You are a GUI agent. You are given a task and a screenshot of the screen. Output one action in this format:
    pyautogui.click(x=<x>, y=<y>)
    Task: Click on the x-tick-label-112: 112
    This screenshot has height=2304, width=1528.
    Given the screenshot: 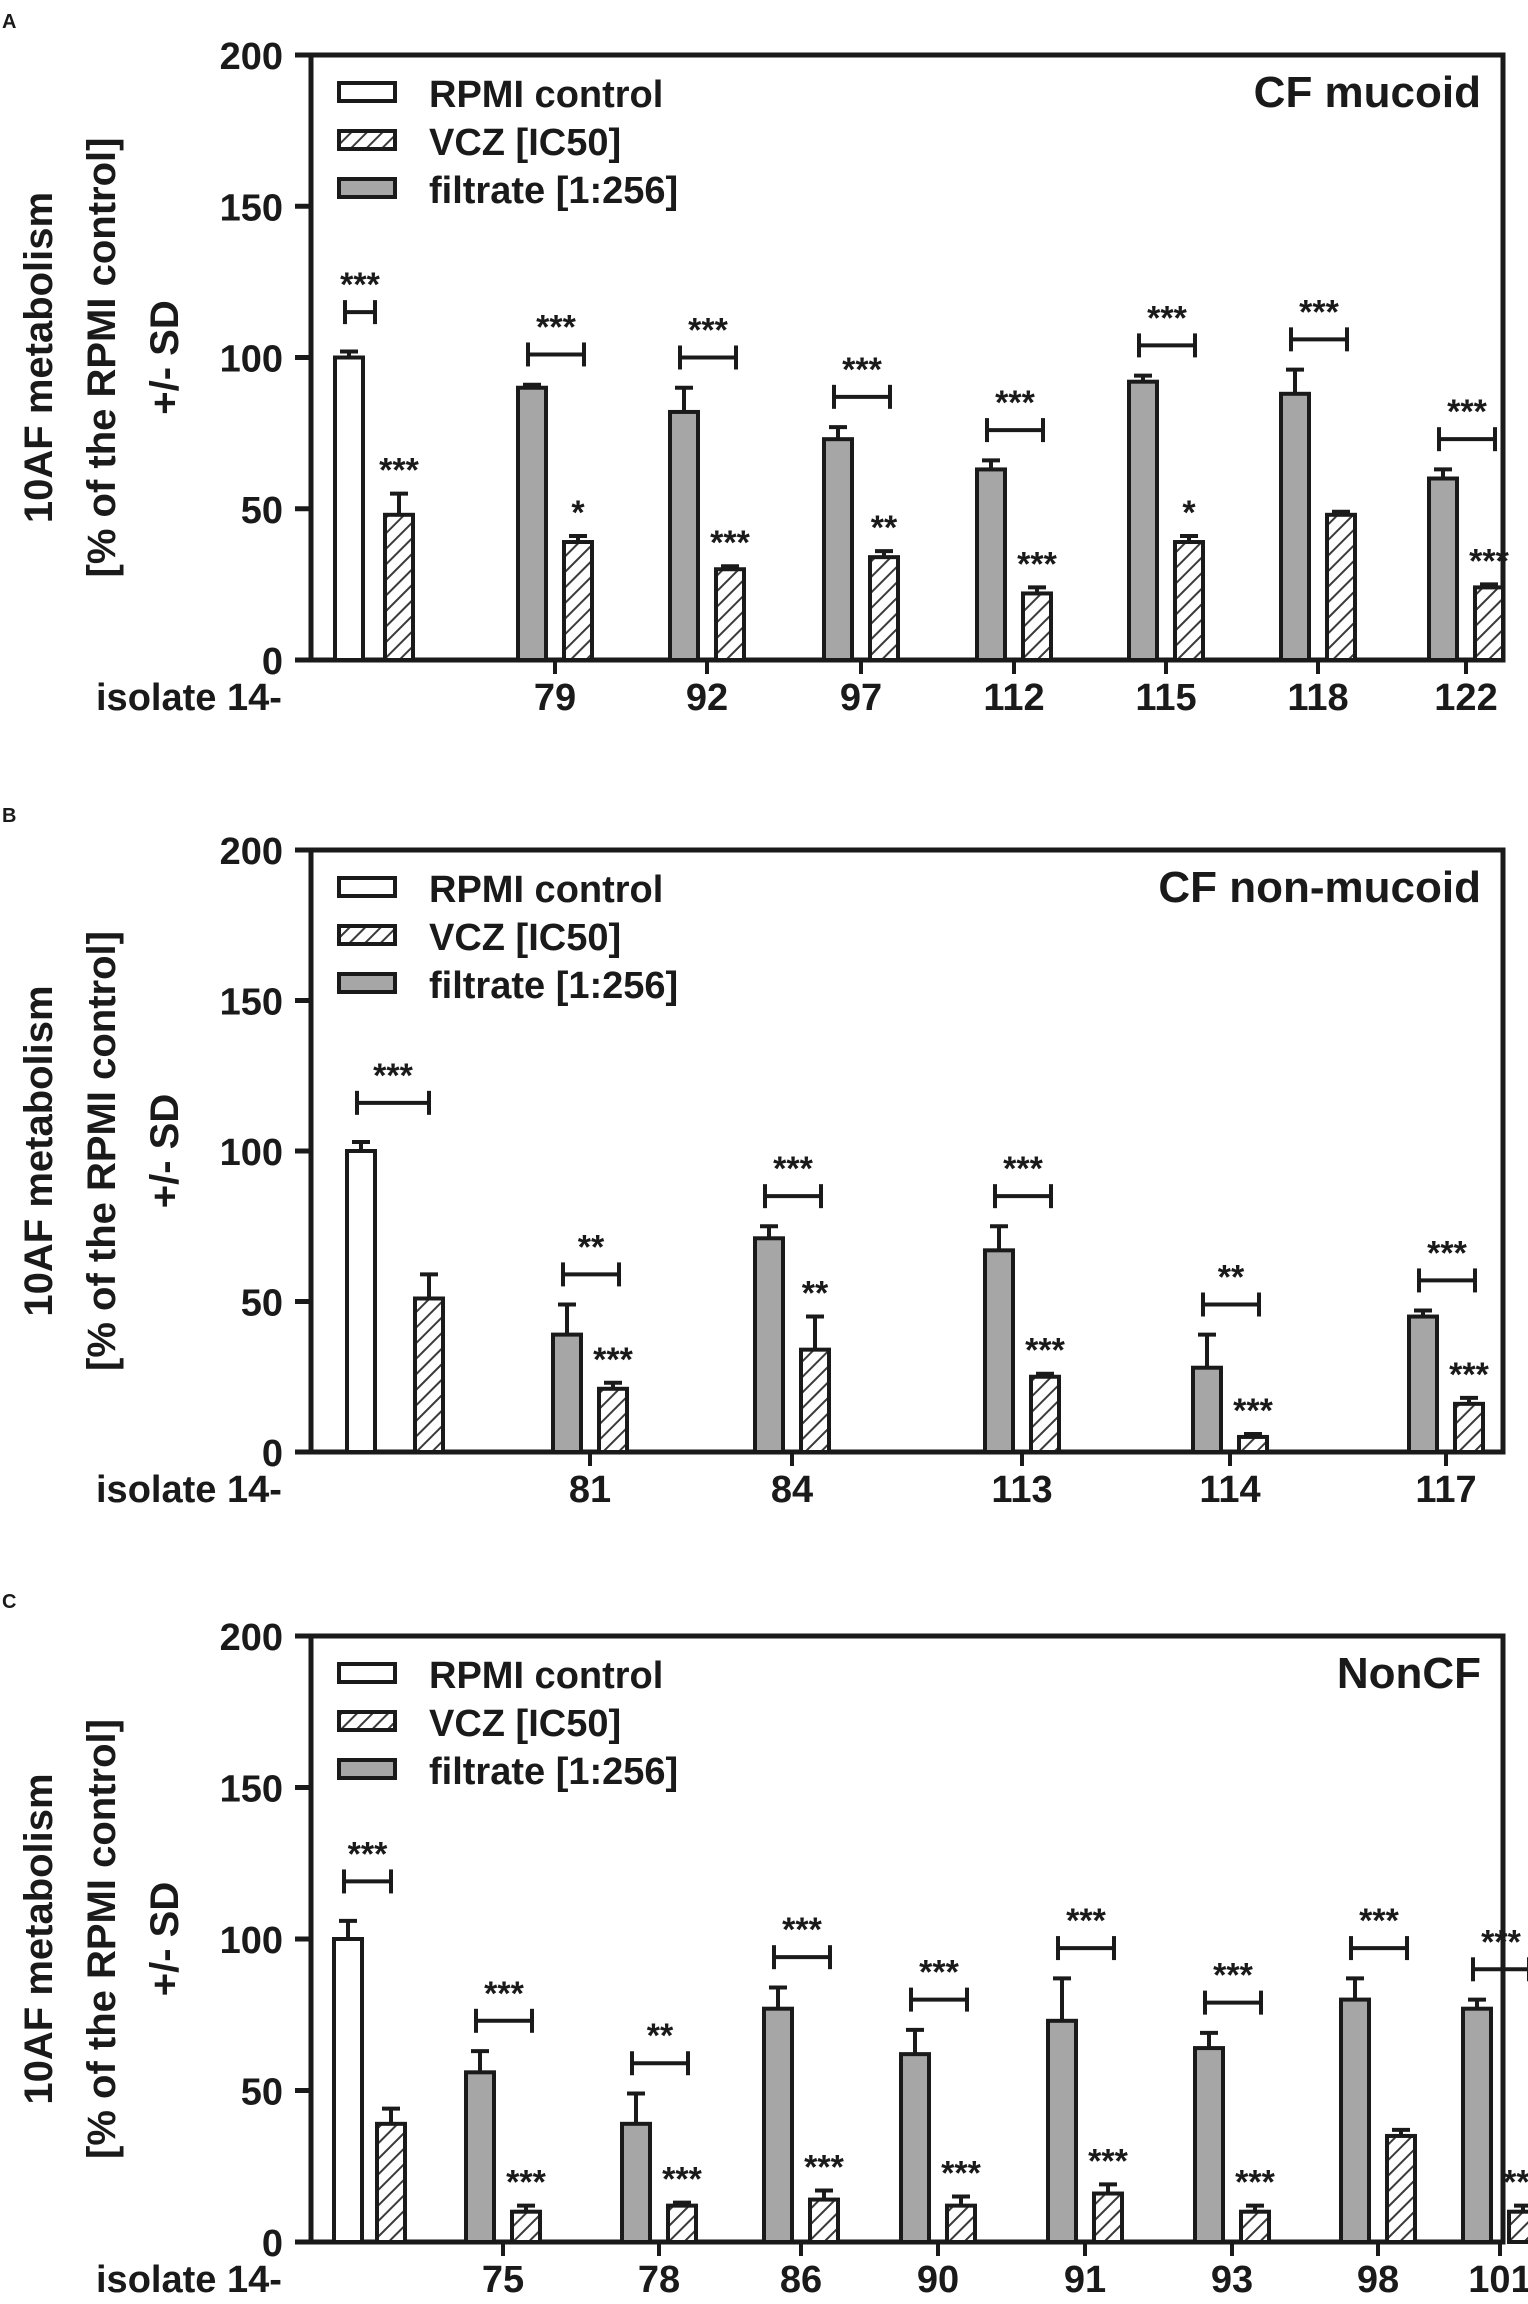 What is the action you would take?
    pyautogui.click(x=1013, y=698)
    